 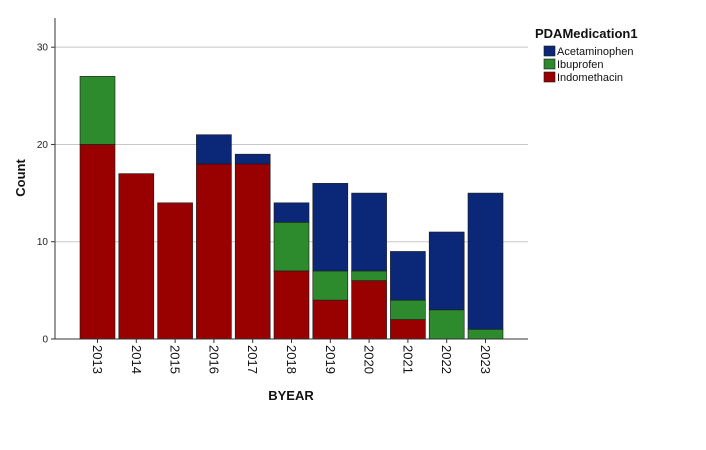 What do you see at coordinates (136, 256) in the screenshot?
I see `bar-segment-indomethacin-2014` at bounding box center [136, 256].